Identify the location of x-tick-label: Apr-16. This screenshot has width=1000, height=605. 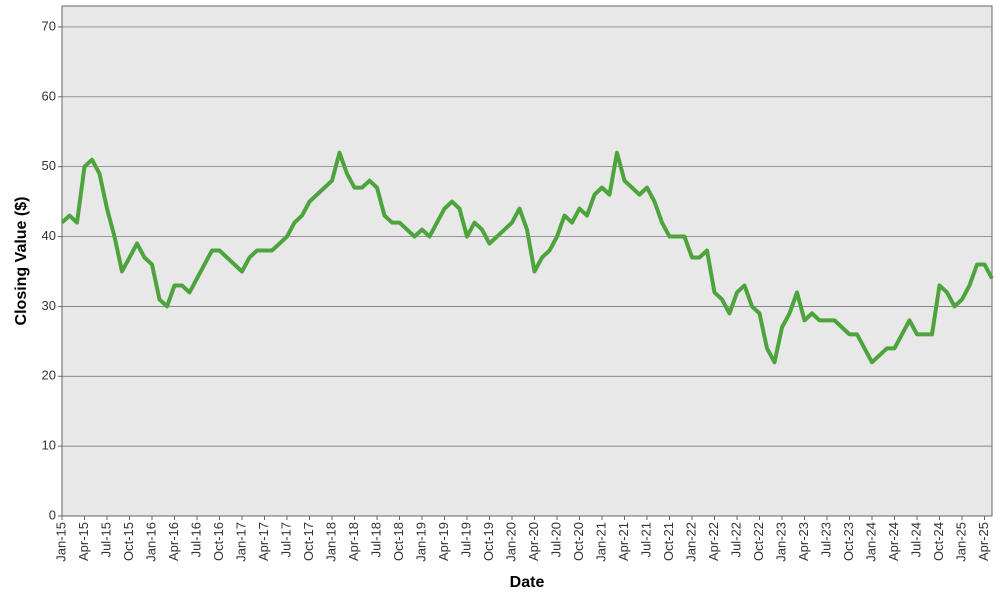
(173, 541).